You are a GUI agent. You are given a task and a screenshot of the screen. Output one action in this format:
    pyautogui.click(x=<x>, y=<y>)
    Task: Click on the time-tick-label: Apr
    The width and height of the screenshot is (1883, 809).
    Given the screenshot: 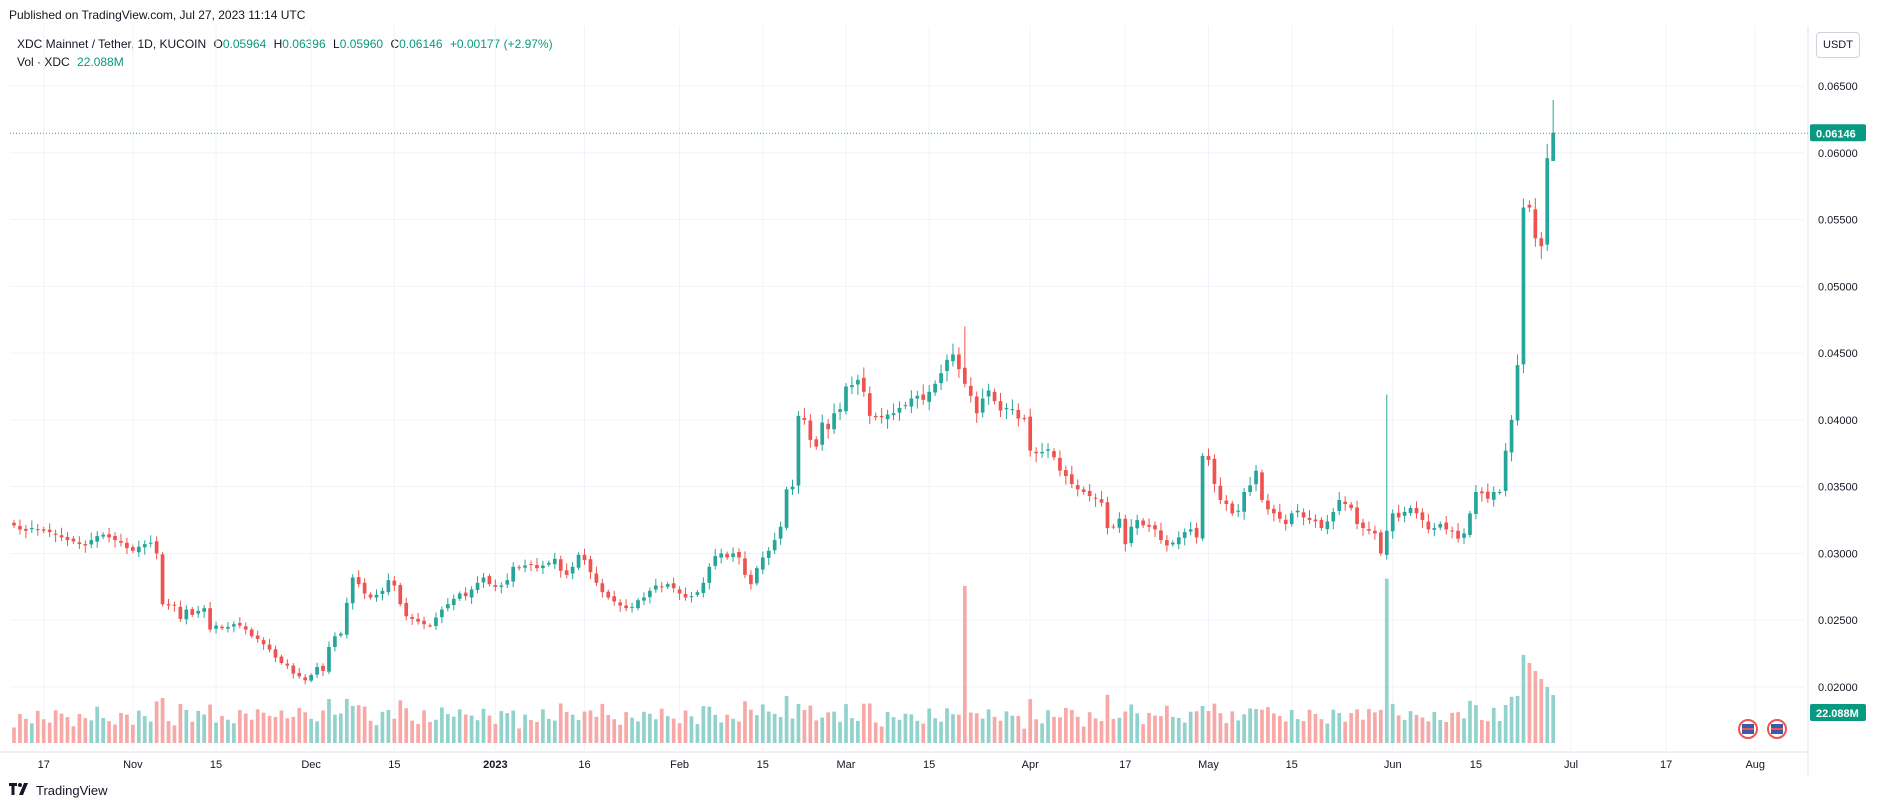 What is the action you would take?
    pyautogui.click(x=1030, y=765)
    